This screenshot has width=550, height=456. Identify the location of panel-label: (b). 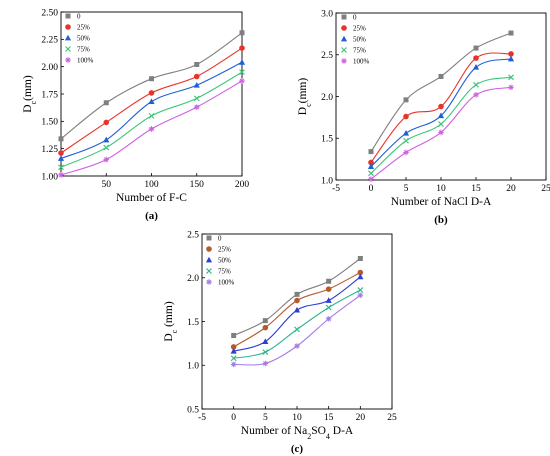
(441, 220).